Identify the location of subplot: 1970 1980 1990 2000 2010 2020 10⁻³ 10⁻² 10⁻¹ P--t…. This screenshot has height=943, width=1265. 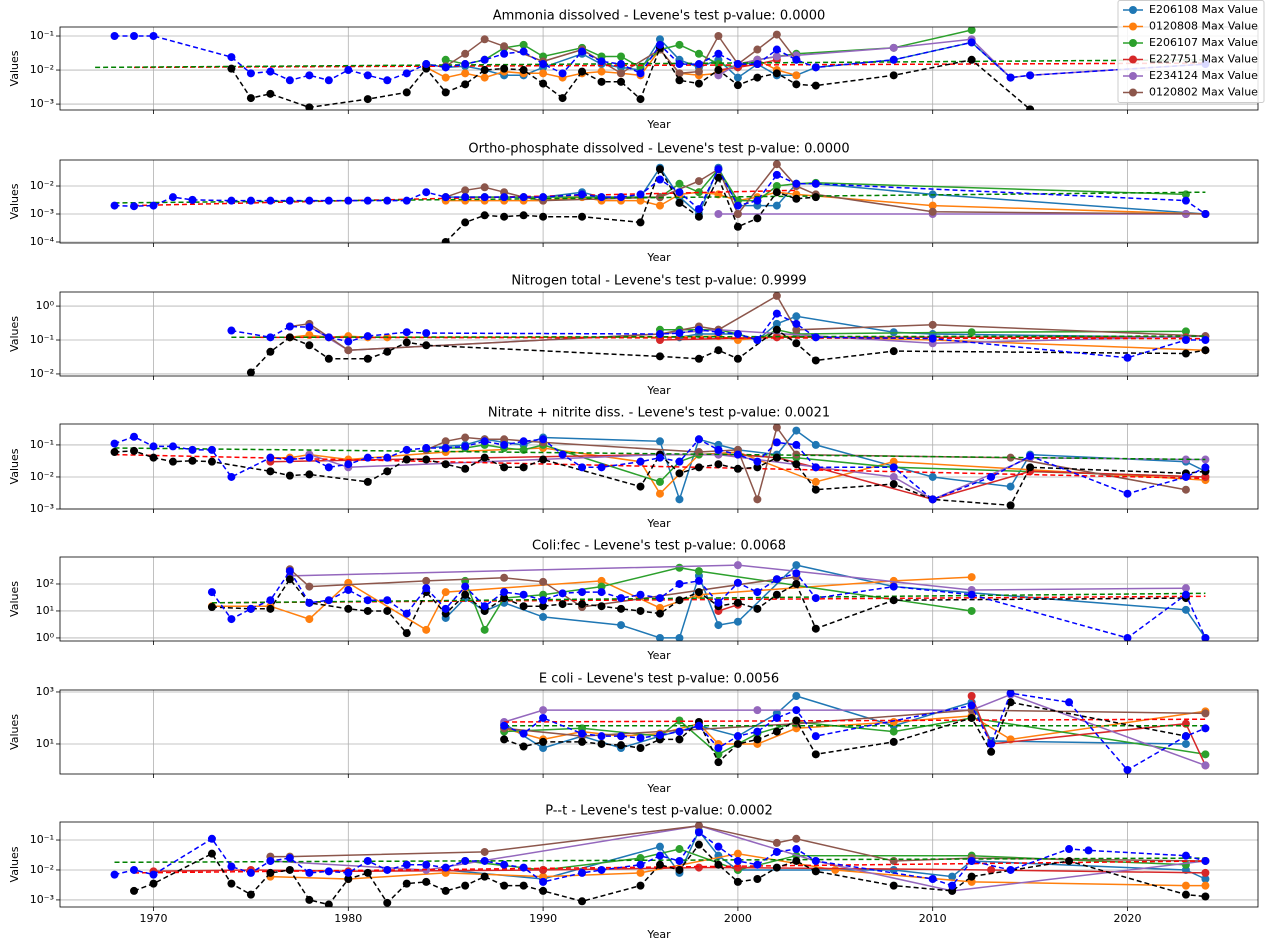
(633, 872).